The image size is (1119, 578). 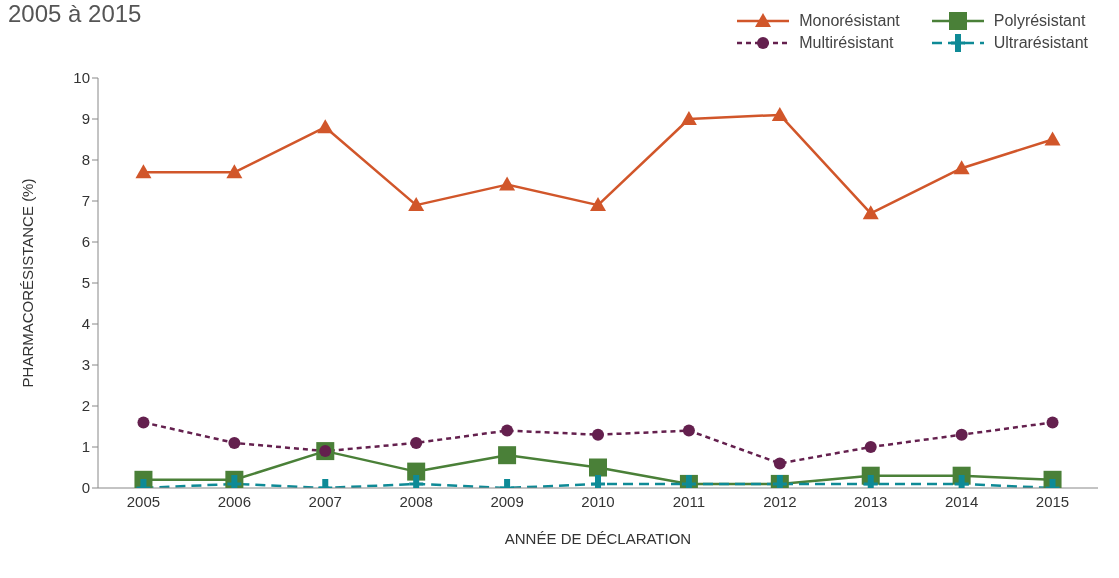 What do you see at coordinates (234, 501) in the screenshot?
I see `x-tick-label: 2006` at bounding box center [234, 501].